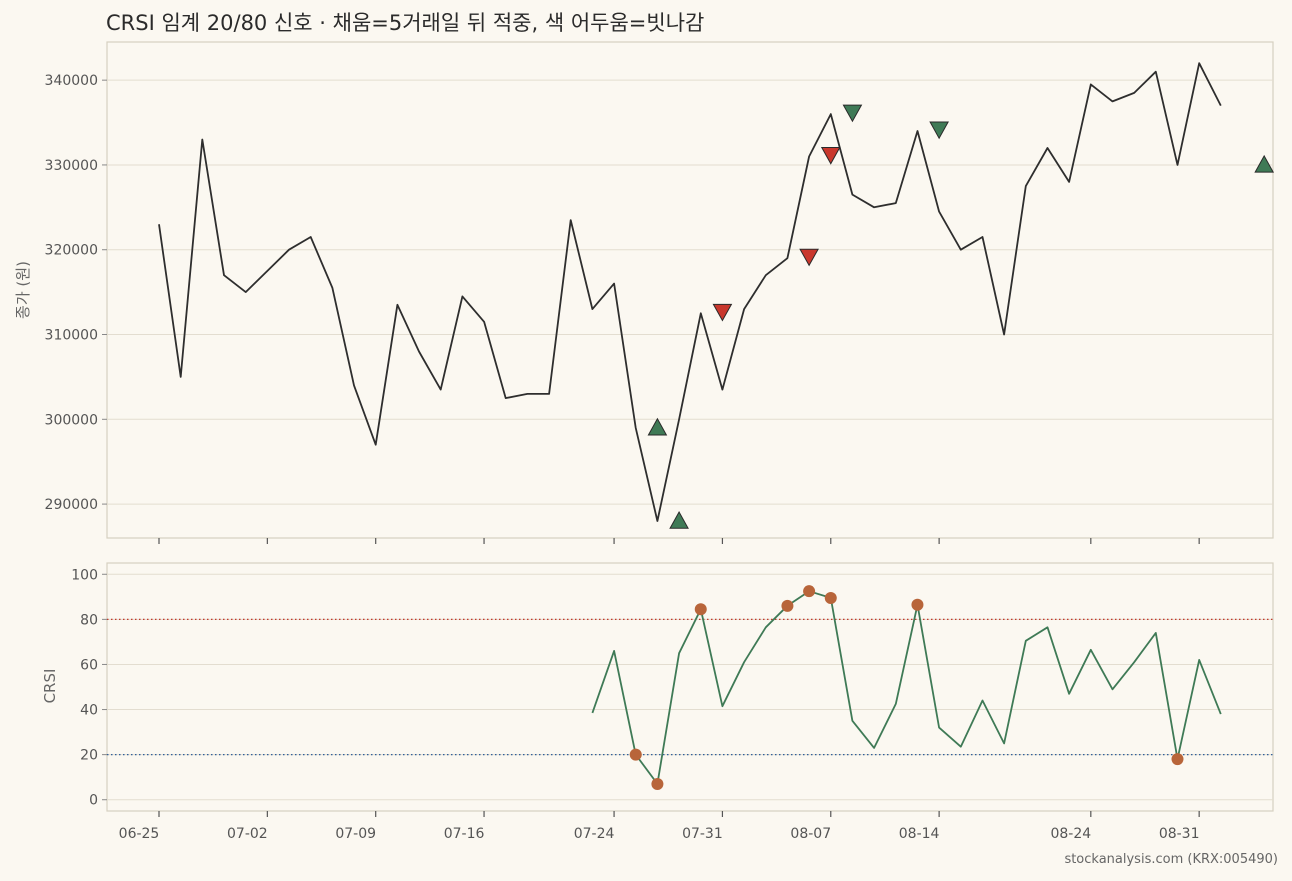  Describe the element at coordinates (1179, 834) in the screenshot. I see `x-tick-label: 08-31` at that location.